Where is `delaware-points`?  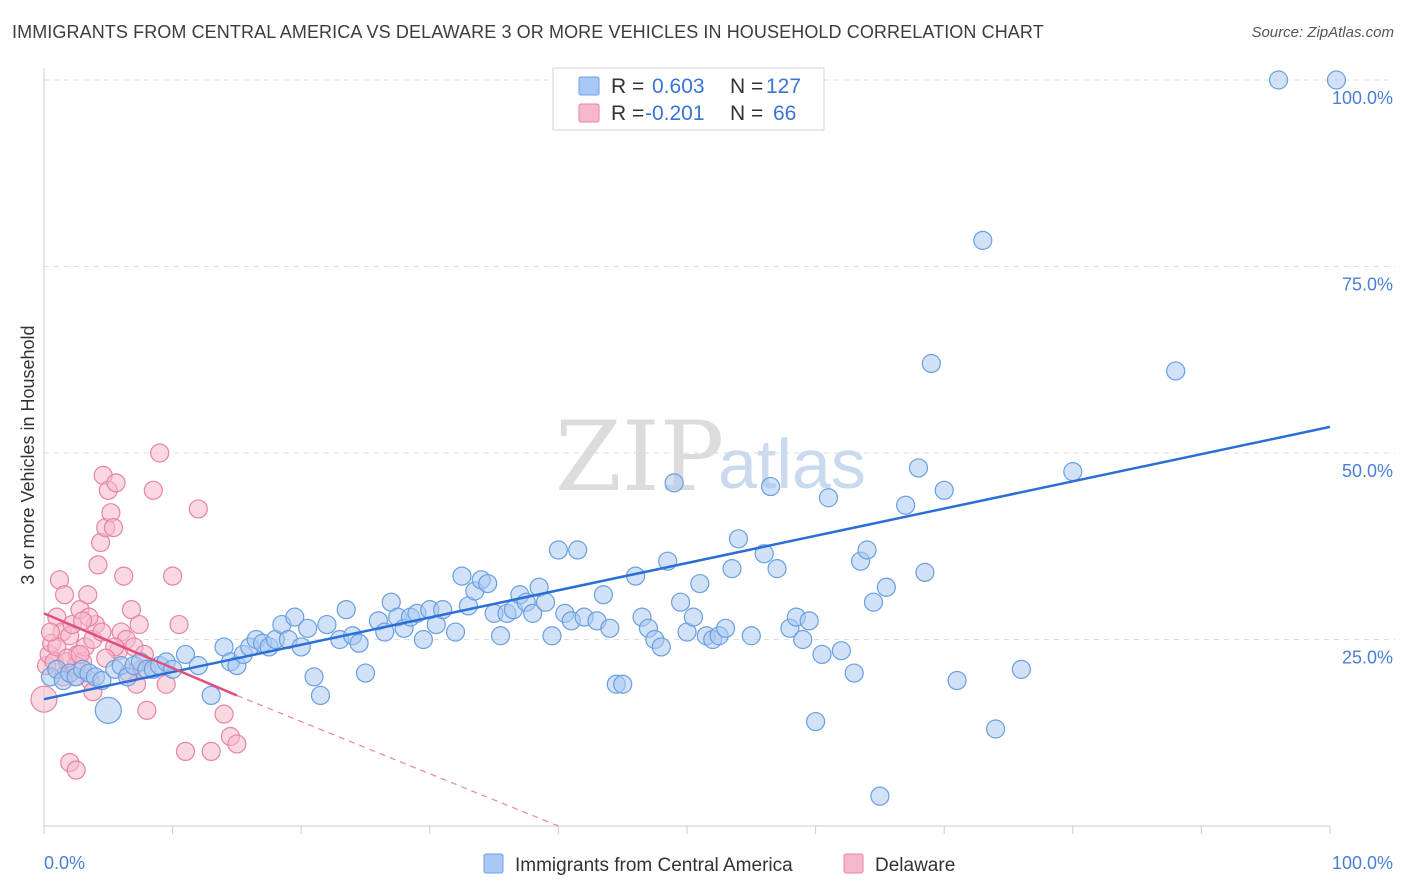 delaware-points is located at coordinates (138, 611).